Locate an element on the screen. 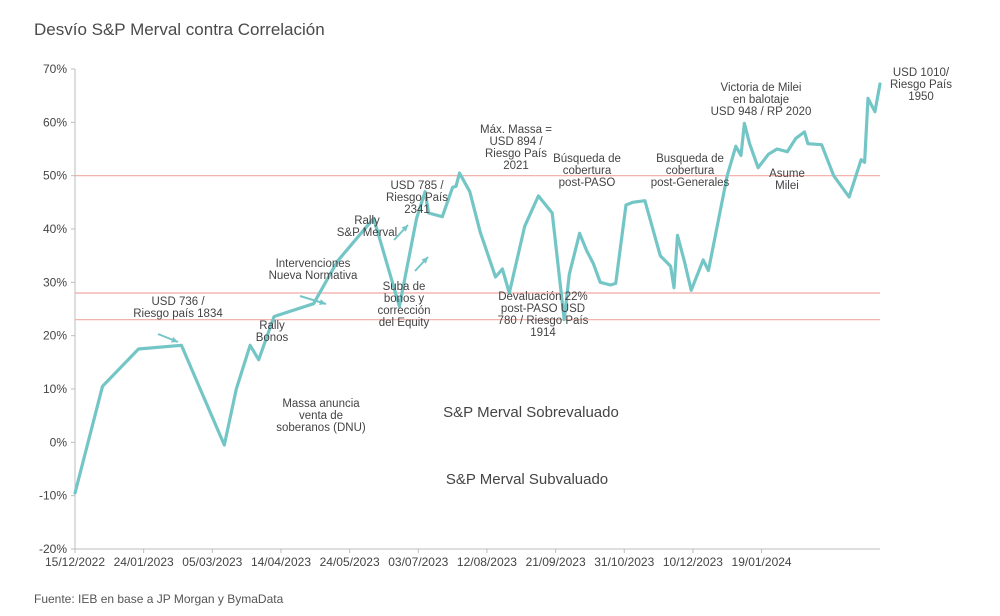 Image resolution: width=1000 pixels, height=616 pixels. annotation-text: Búsqueda de cobertura post-PASO is located at coordinates (587, 171).